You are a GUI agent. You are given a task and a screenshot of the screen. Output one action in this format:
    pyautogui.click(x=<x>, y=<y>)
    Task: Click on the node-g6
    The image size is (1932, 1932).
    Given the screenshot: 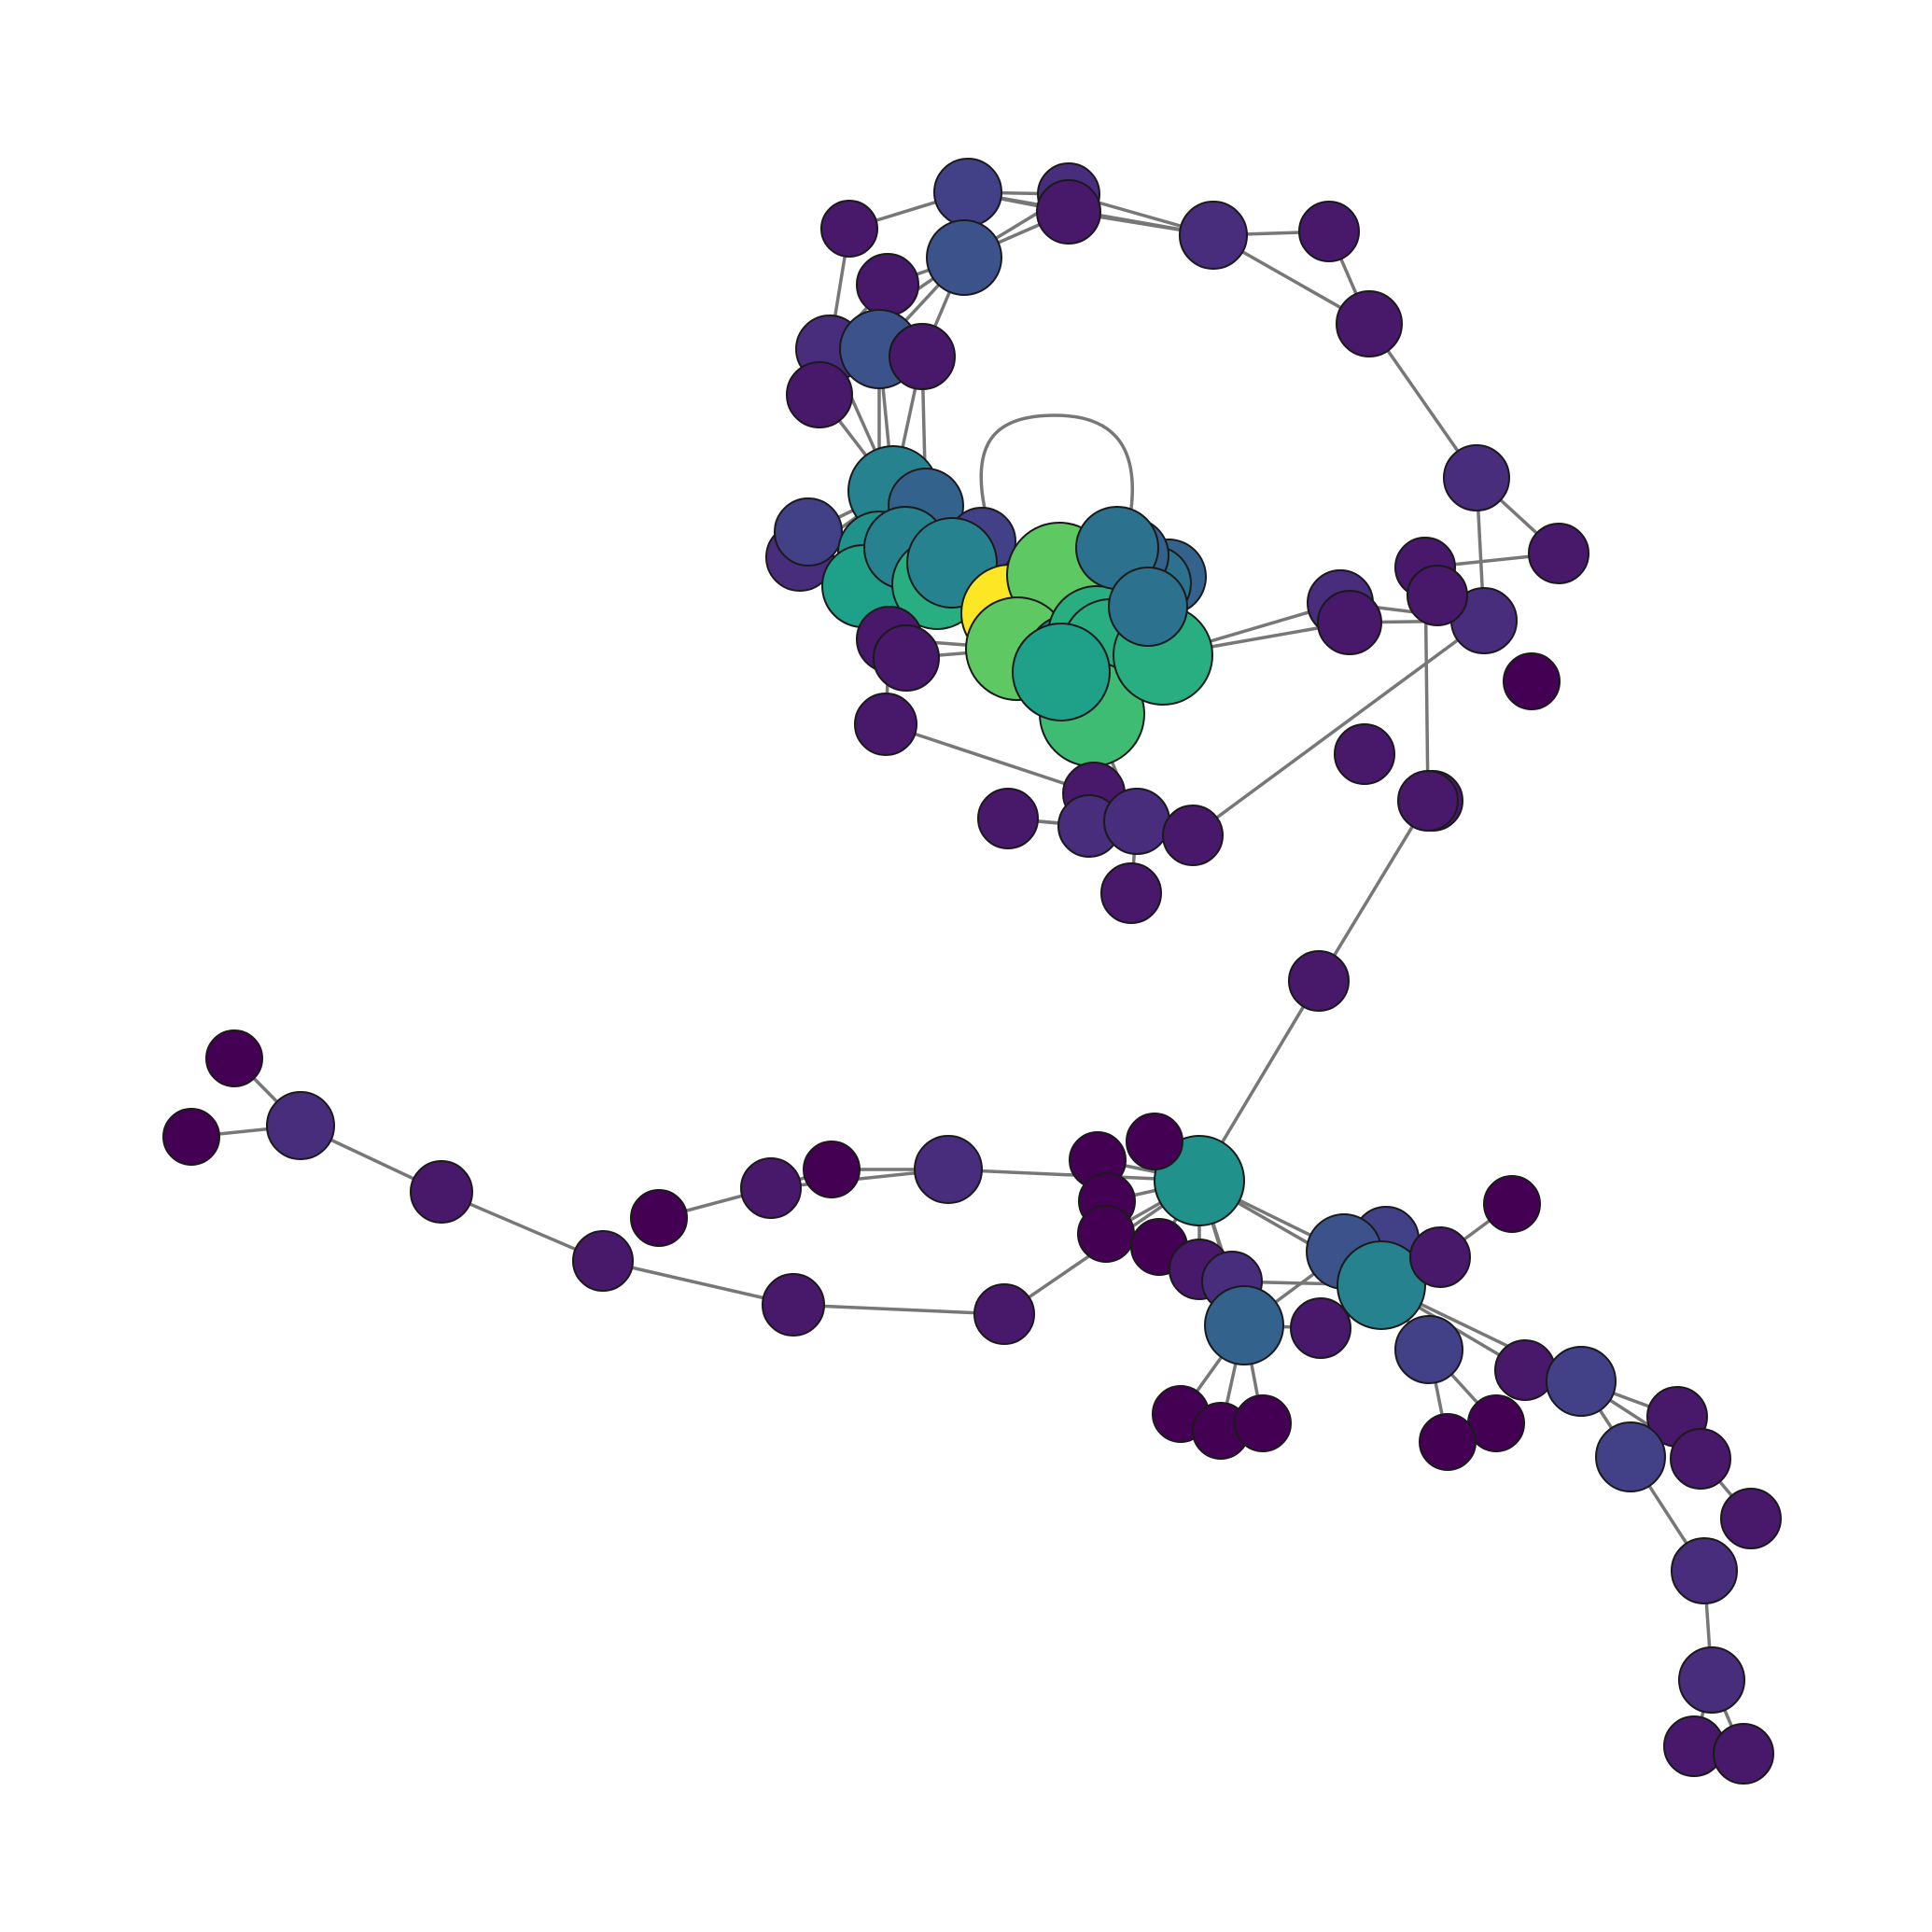 What is the action you would take?
    pyautogui.click(x=441, y=1192)
    